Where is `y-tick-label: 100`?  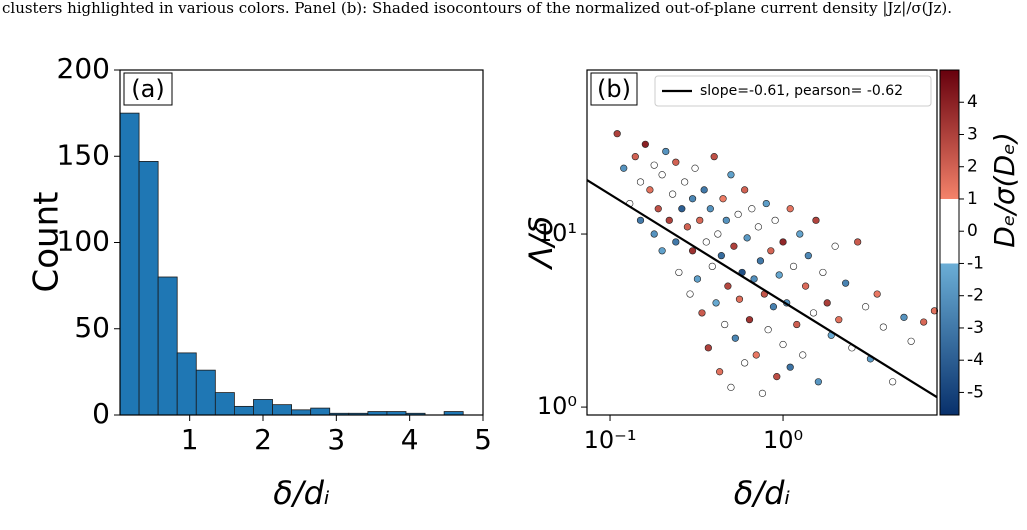
y-tick-label: 100 is located at coordinates (83, 241).